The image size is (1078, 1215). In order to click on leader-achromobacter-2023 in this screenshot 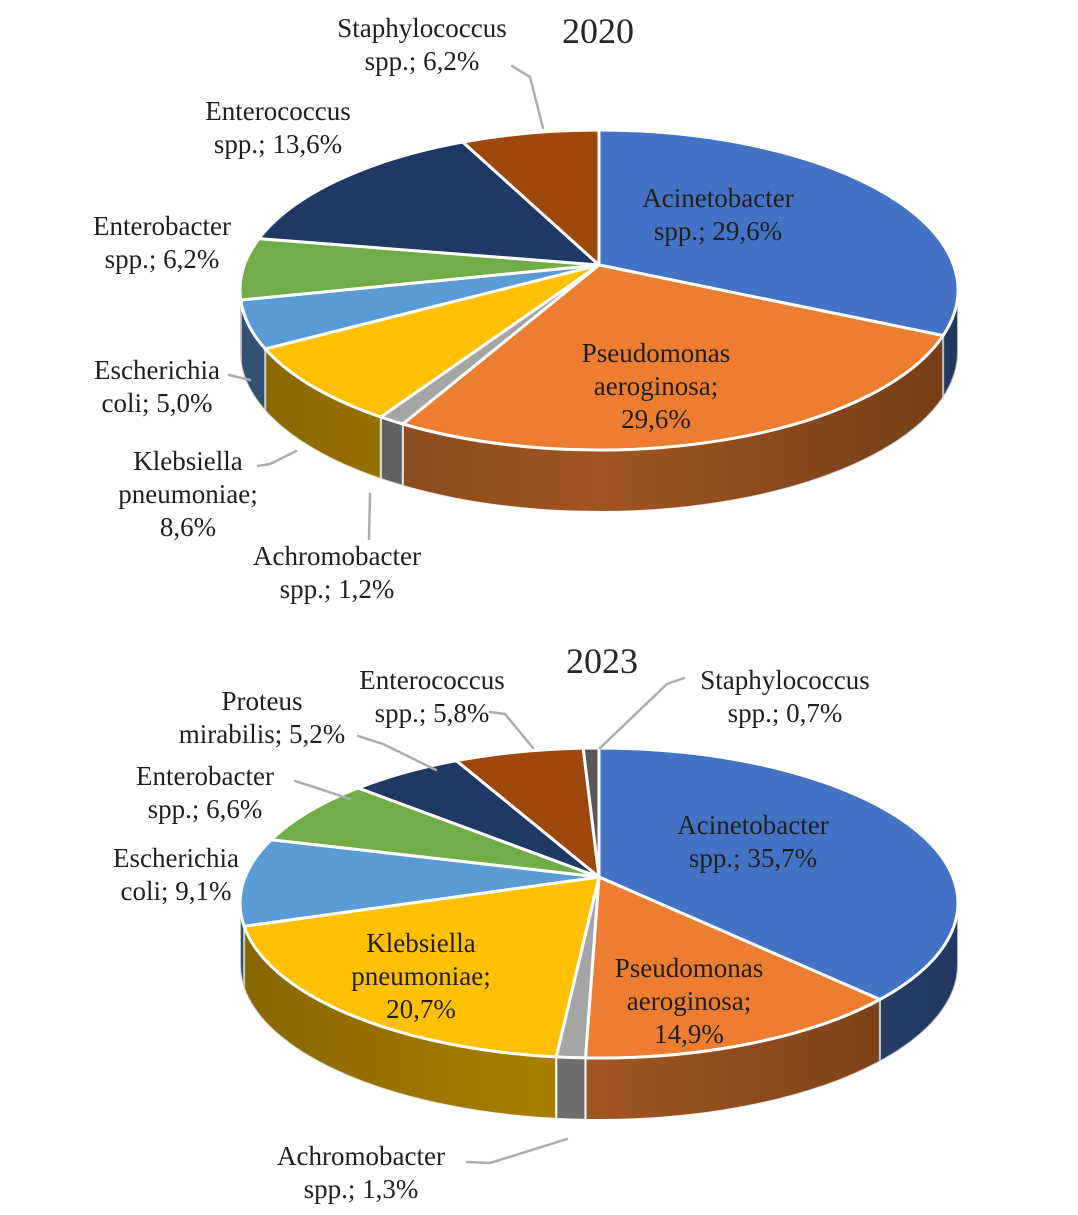, I will do `click(517, 1151)`.